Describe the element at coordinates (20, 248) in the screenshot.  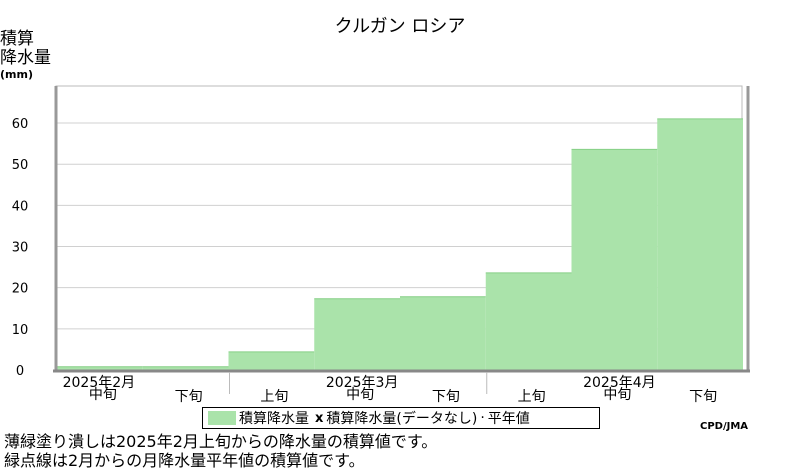
I see `y-tick-label: 30` at that location.